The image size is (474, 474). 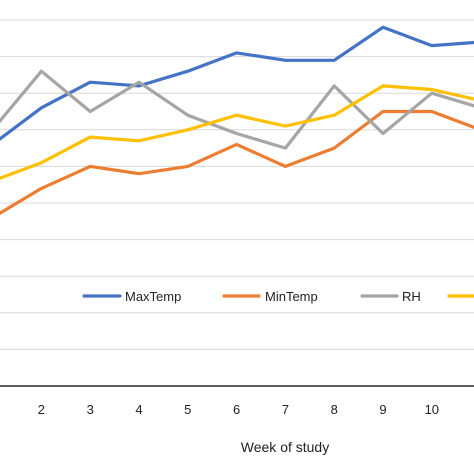 I want to click on legend-label-mintemp: MinTemp, so click(x=291, y=296).